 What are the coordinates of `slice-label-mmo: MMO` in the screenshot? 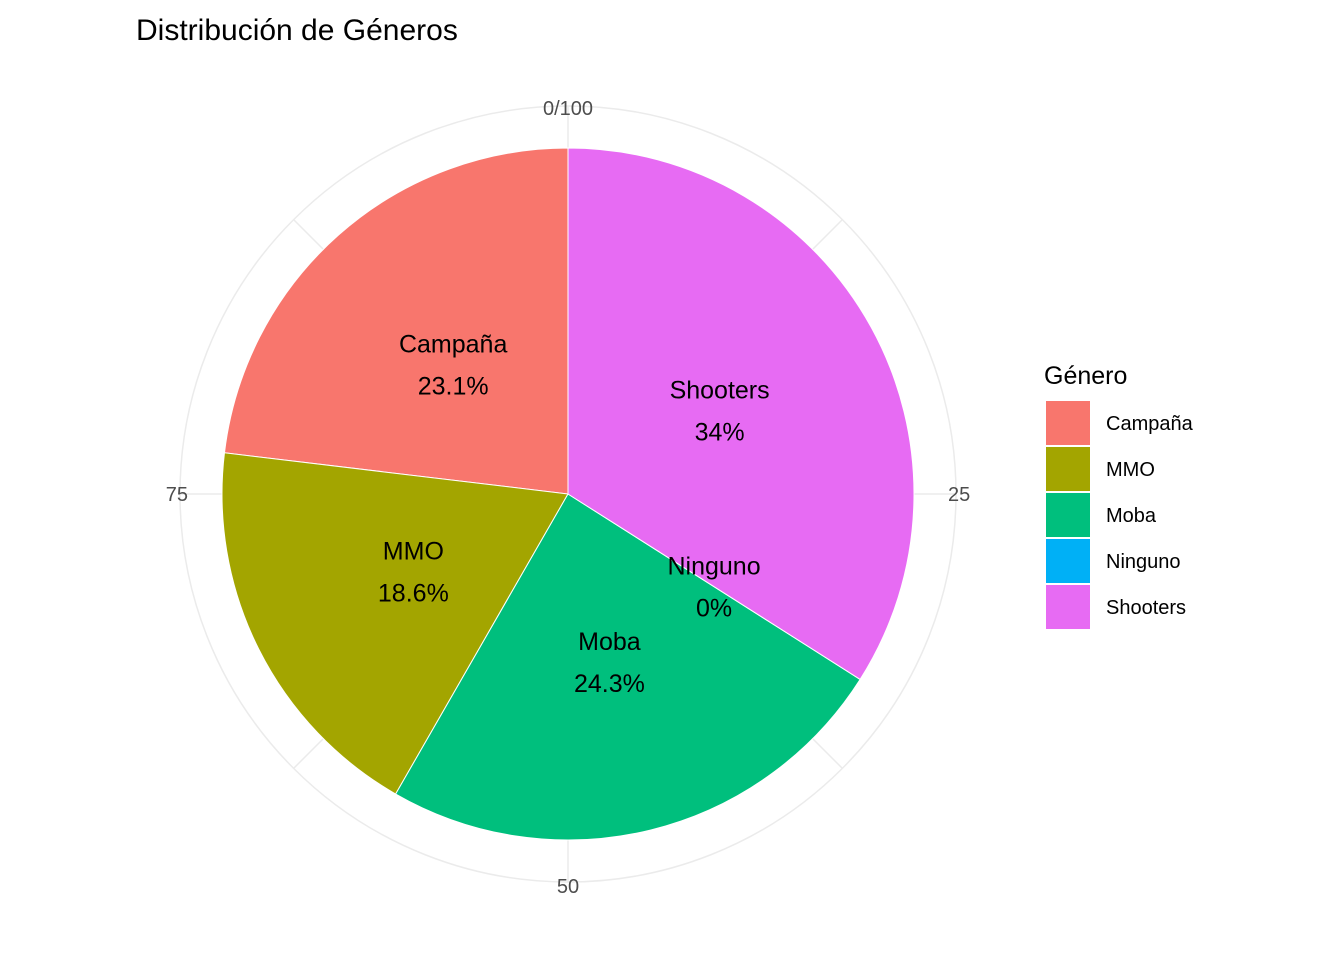 It's located at (413, 552).